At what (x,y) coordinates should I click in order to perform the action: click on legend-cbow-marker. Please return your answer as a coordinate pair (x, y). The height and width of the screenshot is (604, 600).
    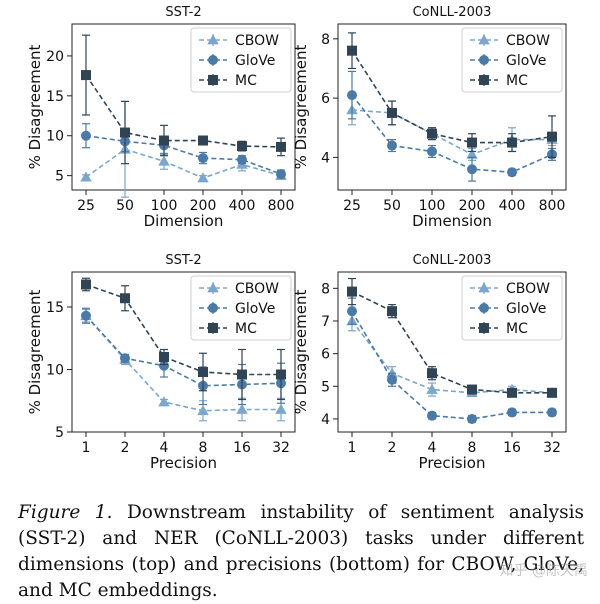
    Looking at the image, I should click on (484, 287).